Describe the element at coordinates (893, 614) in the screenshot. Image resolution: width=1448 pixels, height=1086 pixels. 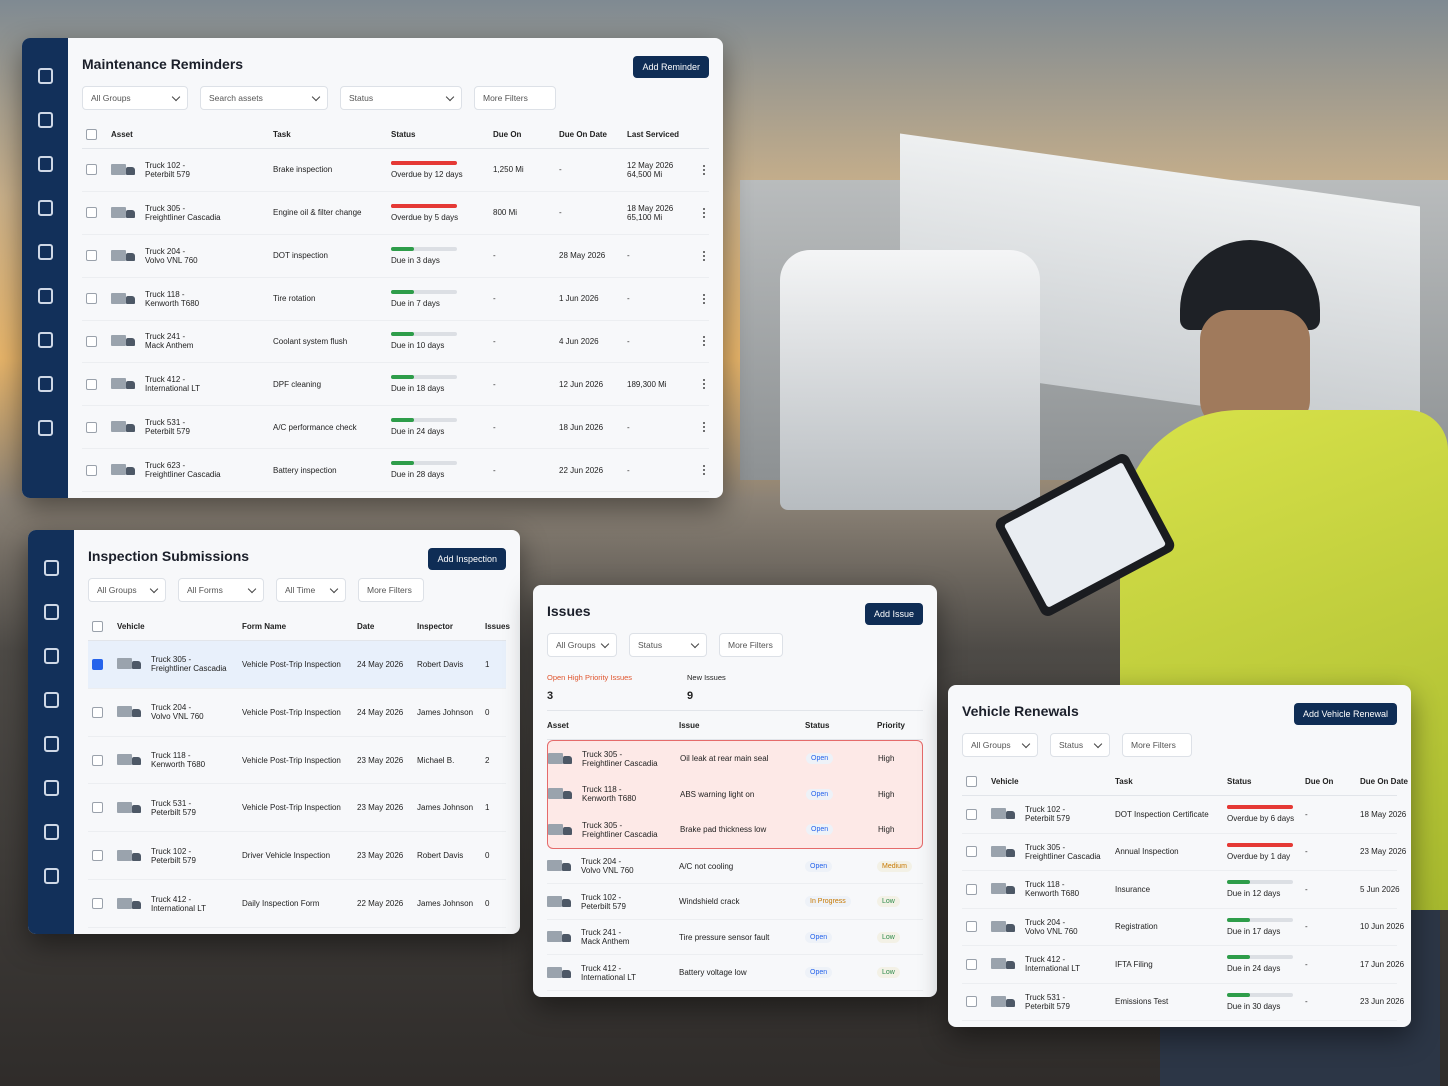
I see `primary-button: Add Issue` at that location.